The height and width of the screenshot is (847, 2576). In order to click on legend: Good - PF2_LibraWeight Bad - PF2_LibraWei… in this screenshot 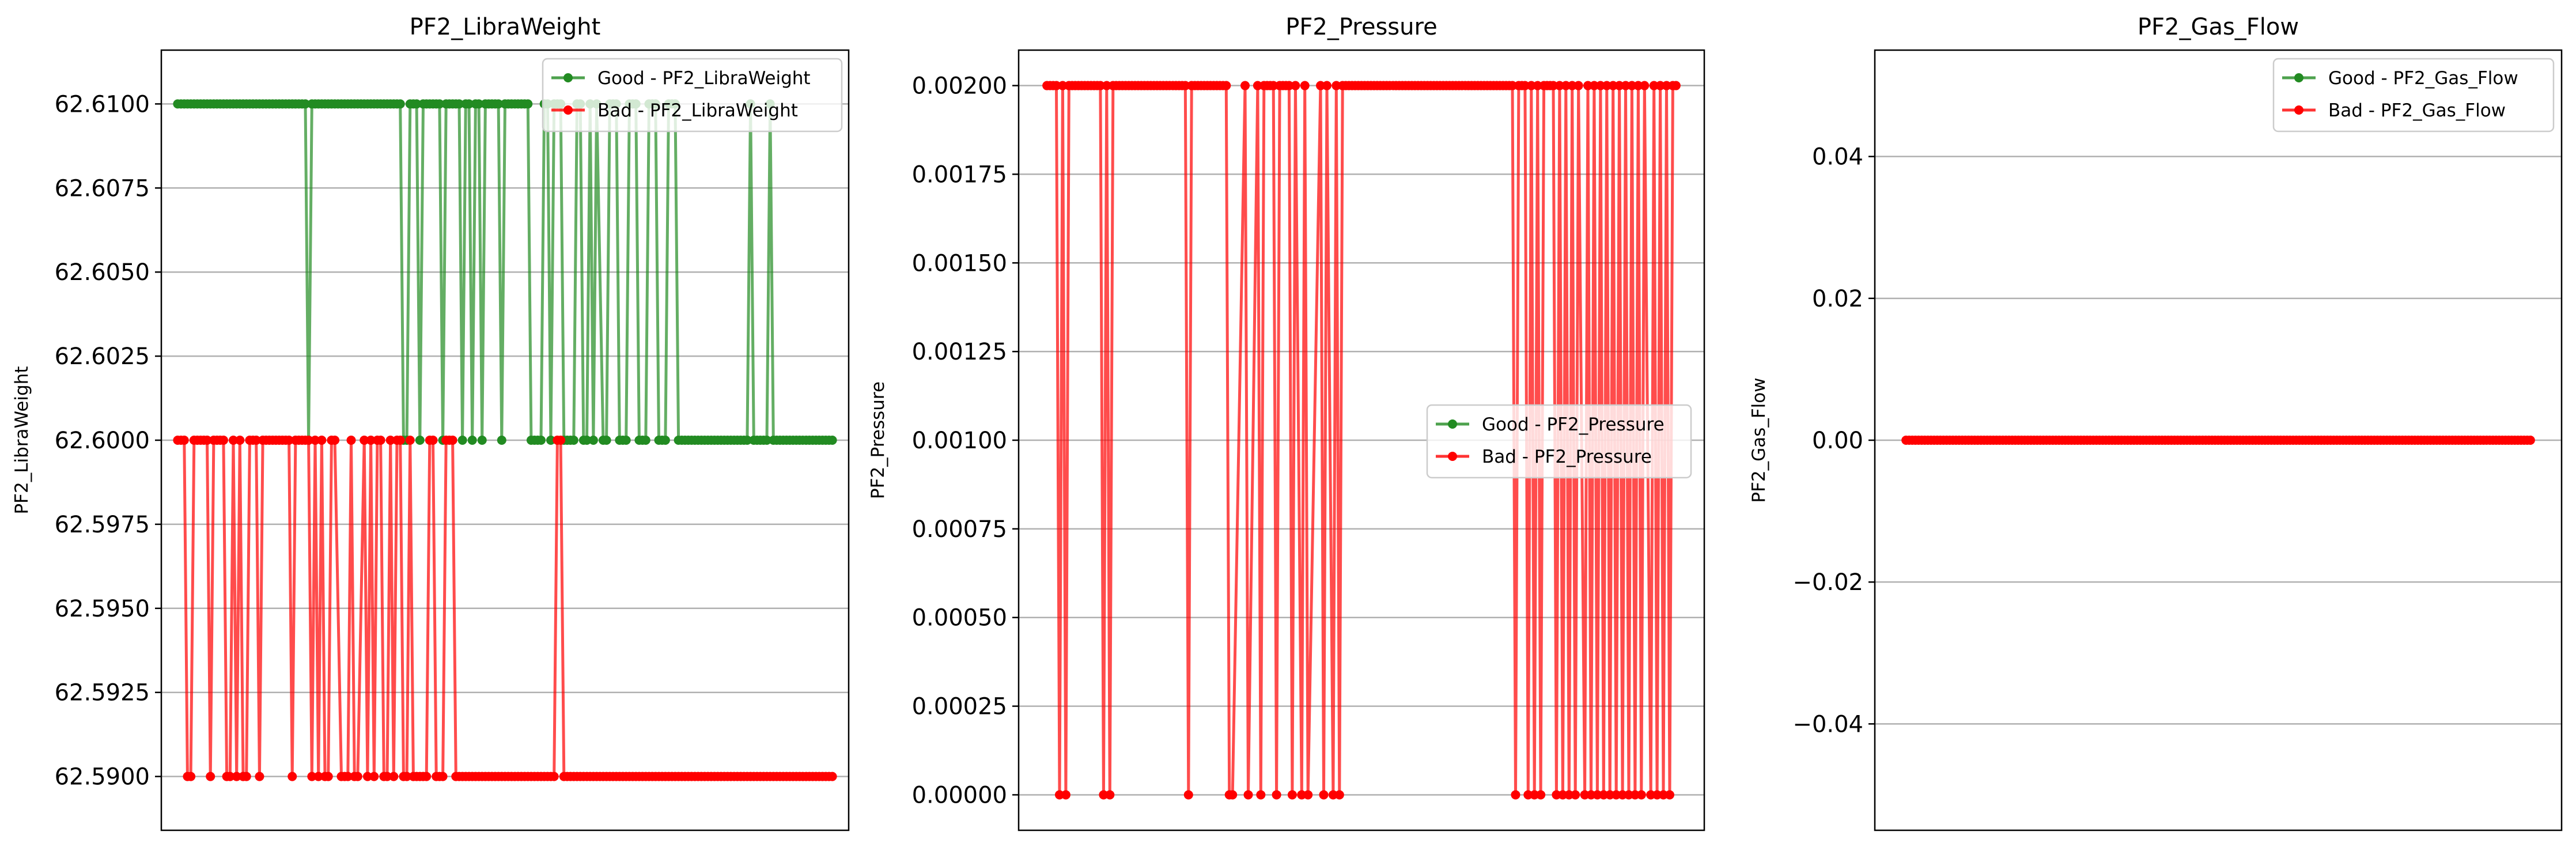, I will do `click(692, 95)`.